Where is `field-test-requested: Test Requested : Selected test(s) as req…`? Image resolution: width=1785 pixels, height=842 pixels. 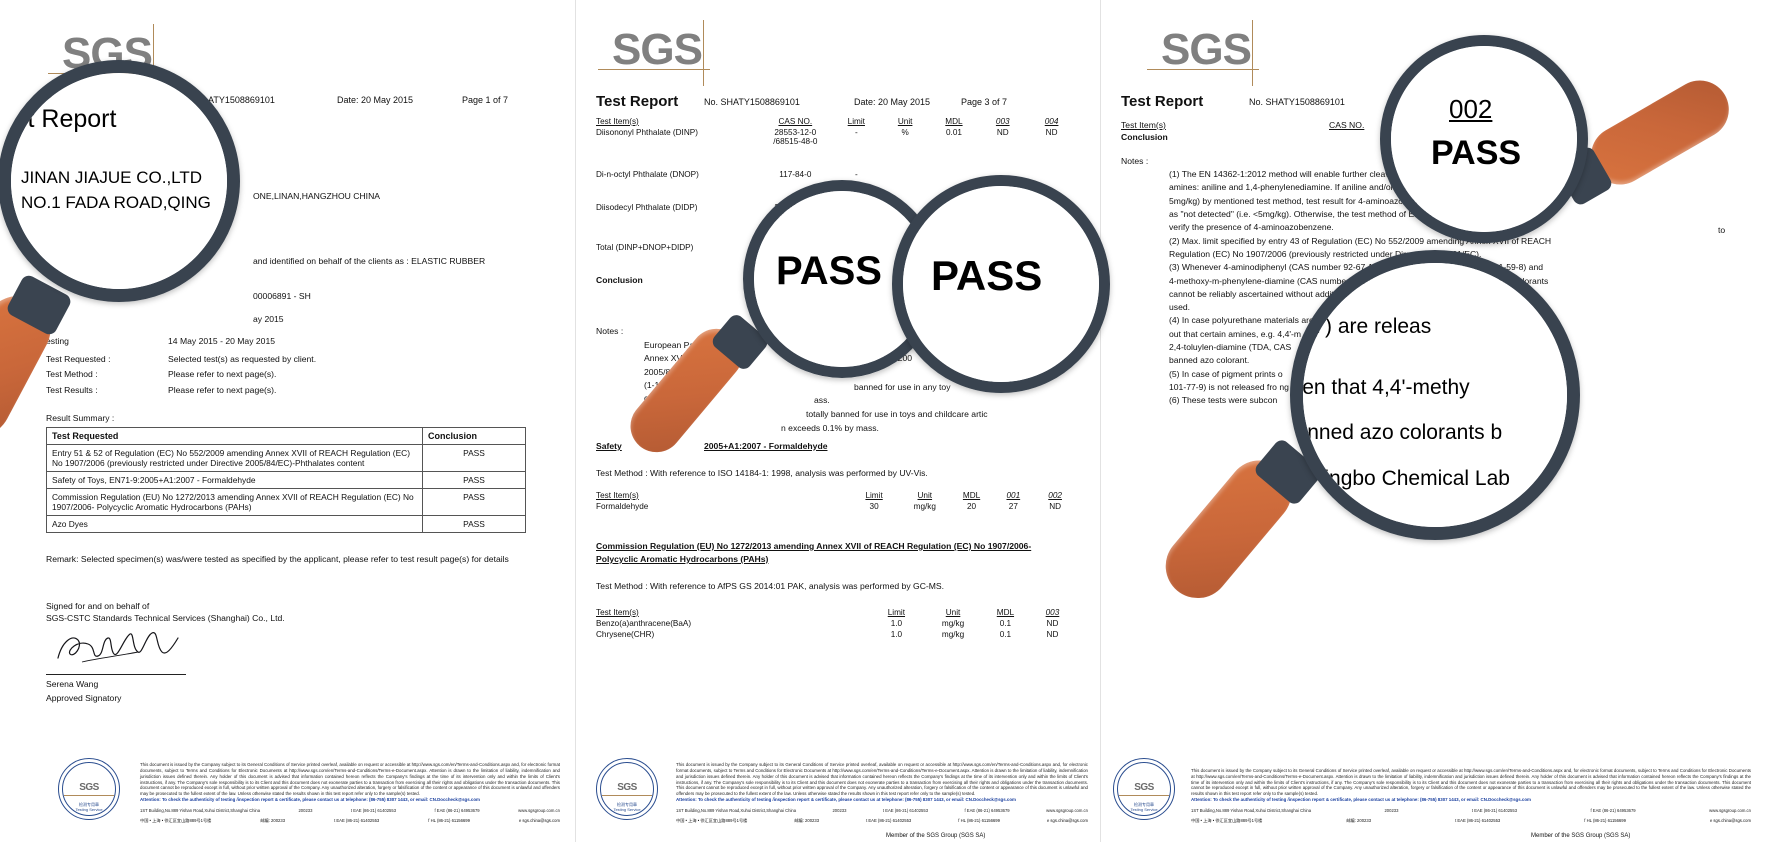
field-test-requested: Test Requested : Selected test(s) as req… is located at coordinates (286, 359).